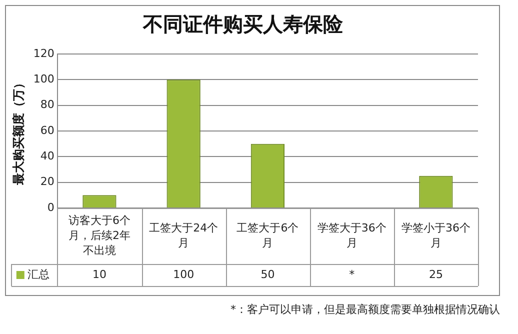 The width and height of the screenshot is (518, 334). Describe the element at coordinates (267, 274) in the screenshot. I see `data-label: 50` at that location.